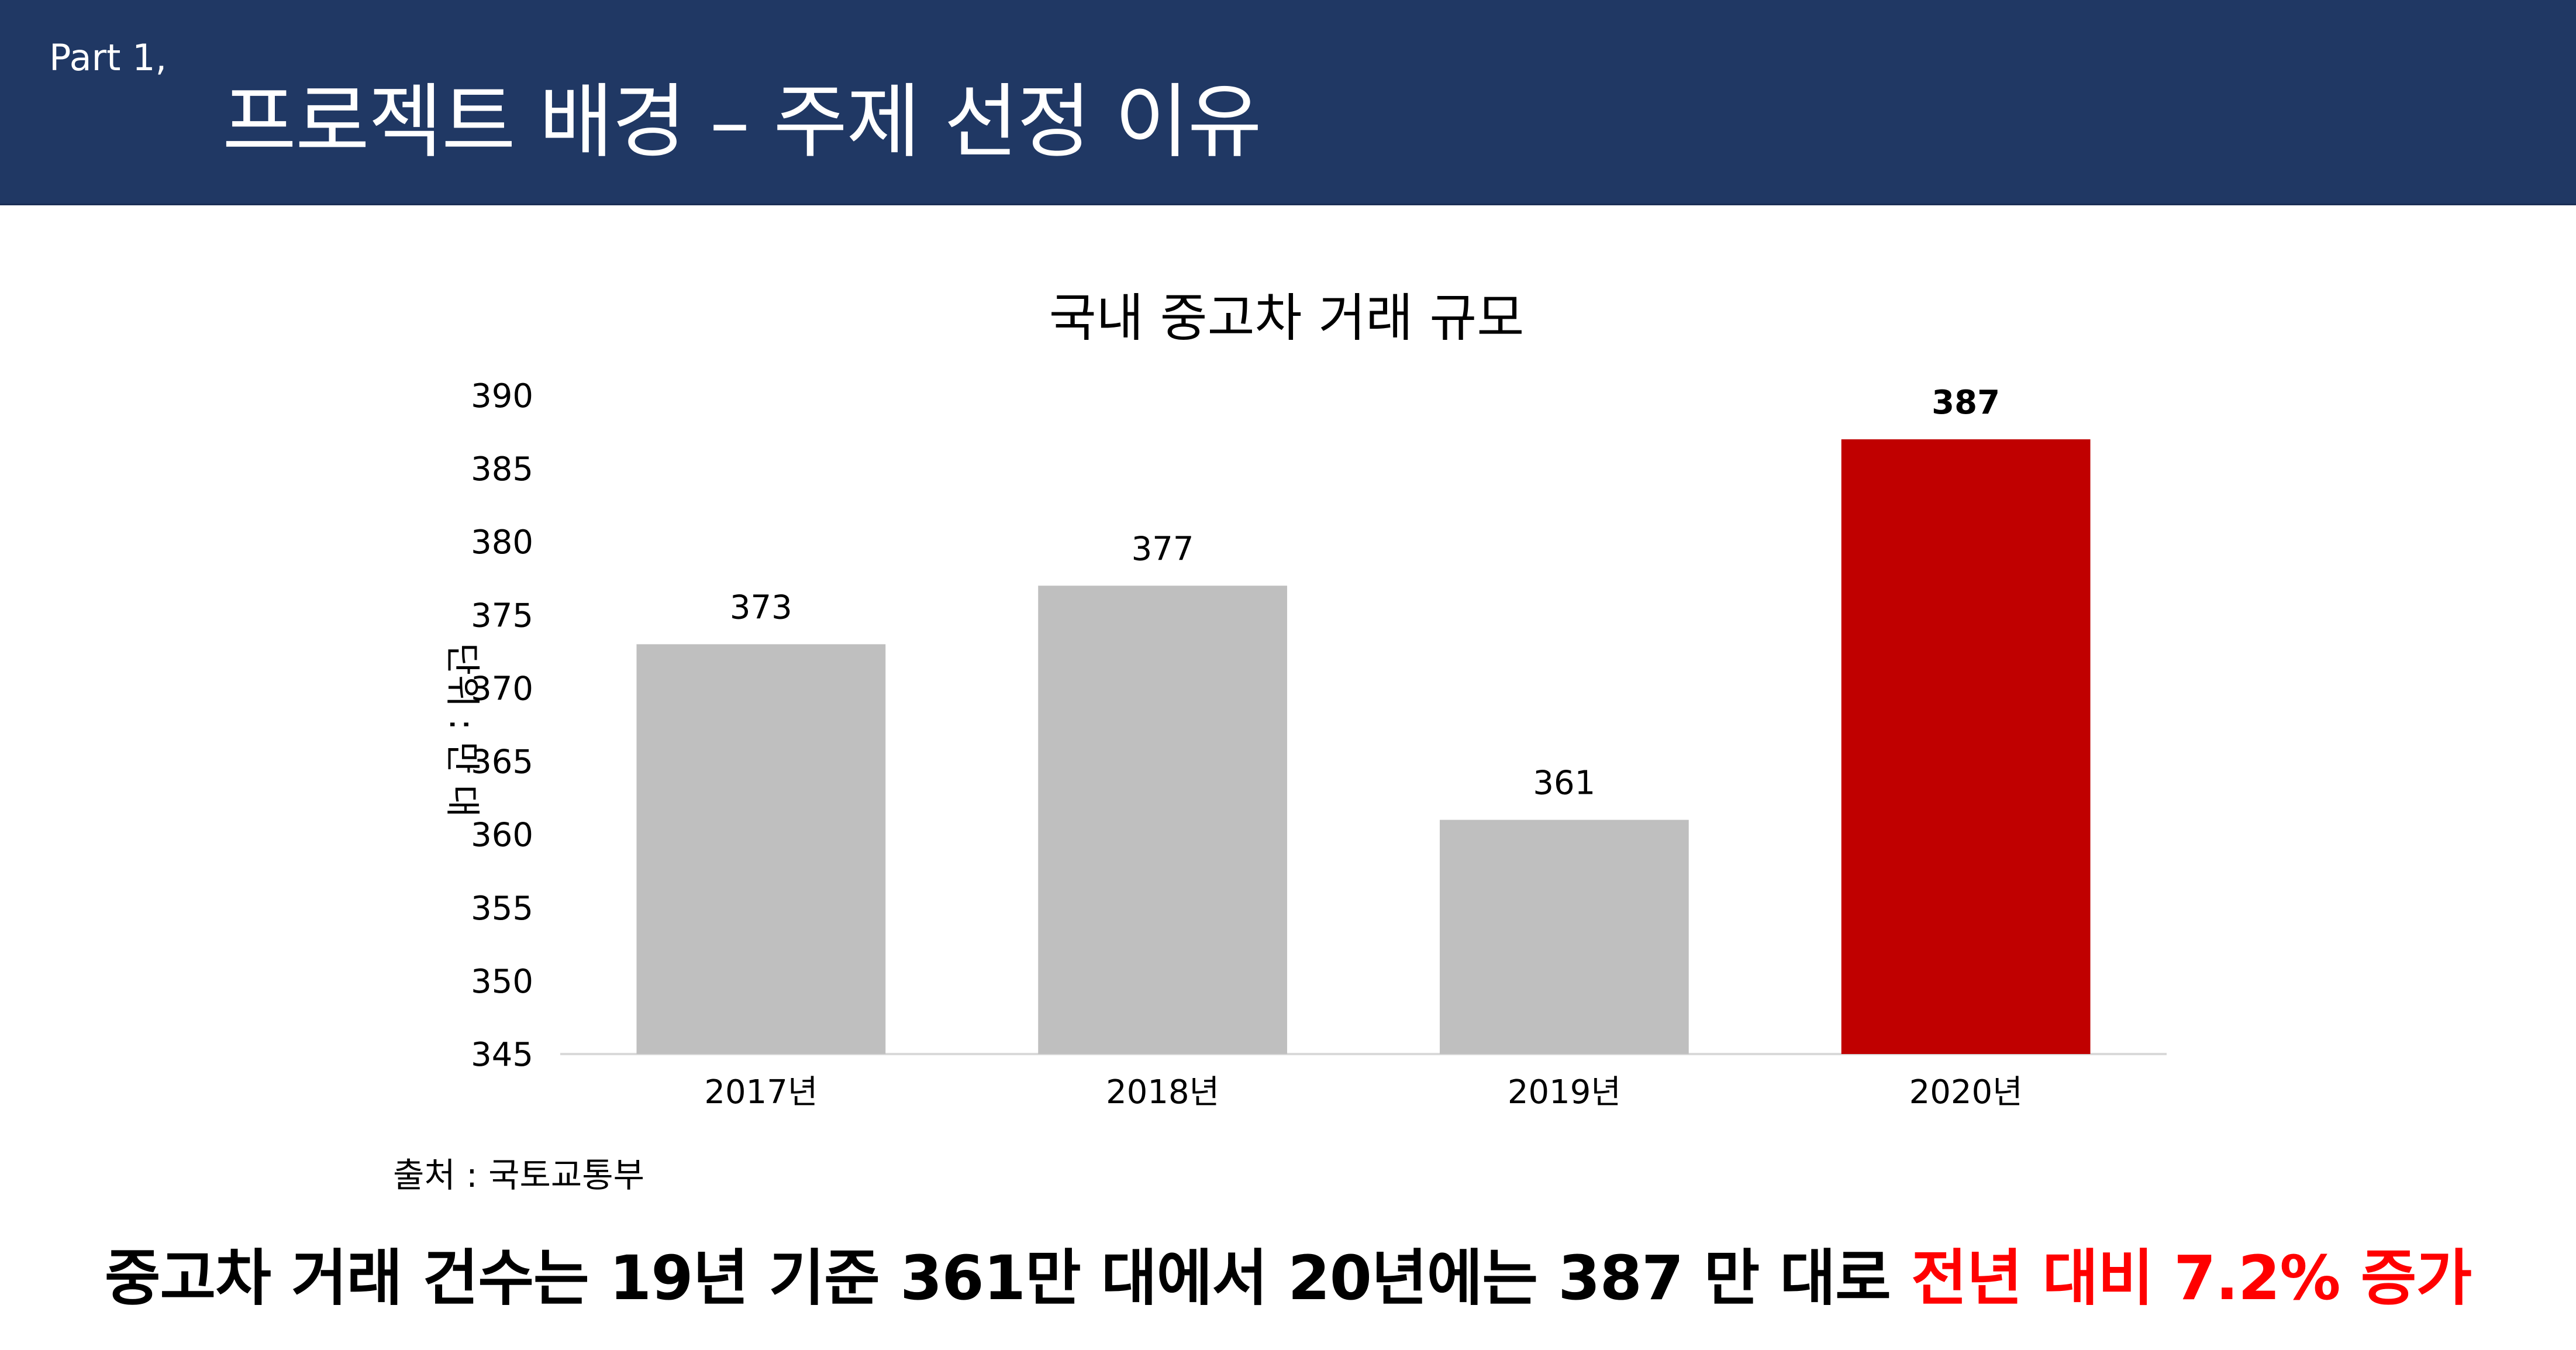 The height and width of the screenshot is (1350, 2576). I want to click on y-axis-label: 단위 : 만 대, so click(462, 730).